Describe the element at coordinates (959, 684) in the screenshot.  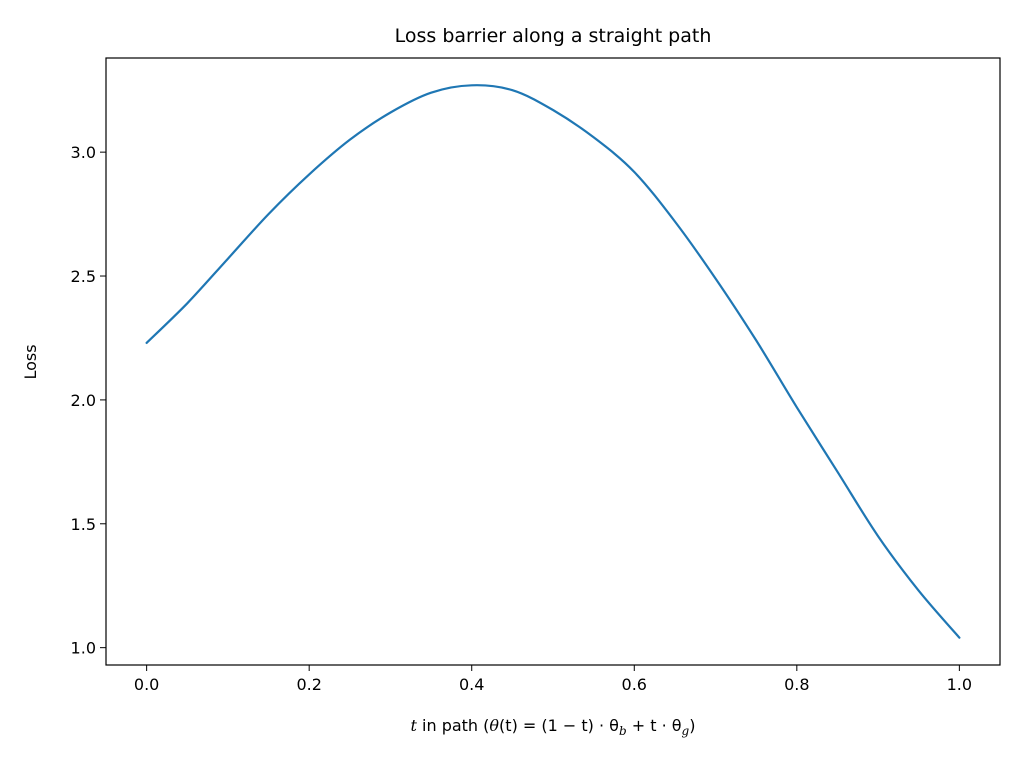
I see `x-tick-label: 1.0` at that location.